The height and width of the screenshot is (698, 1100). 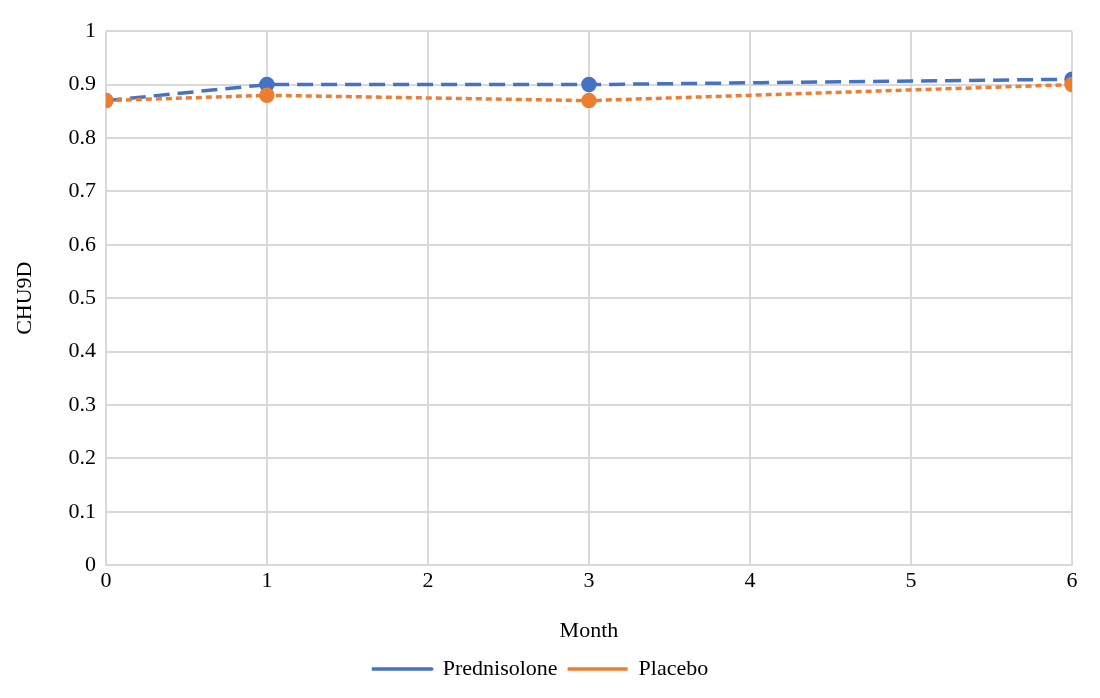 What do you see at coordinates (82, 190) in the screenshot?
I see `y-tick-label: 0.7` at bounding box center [82, 190].